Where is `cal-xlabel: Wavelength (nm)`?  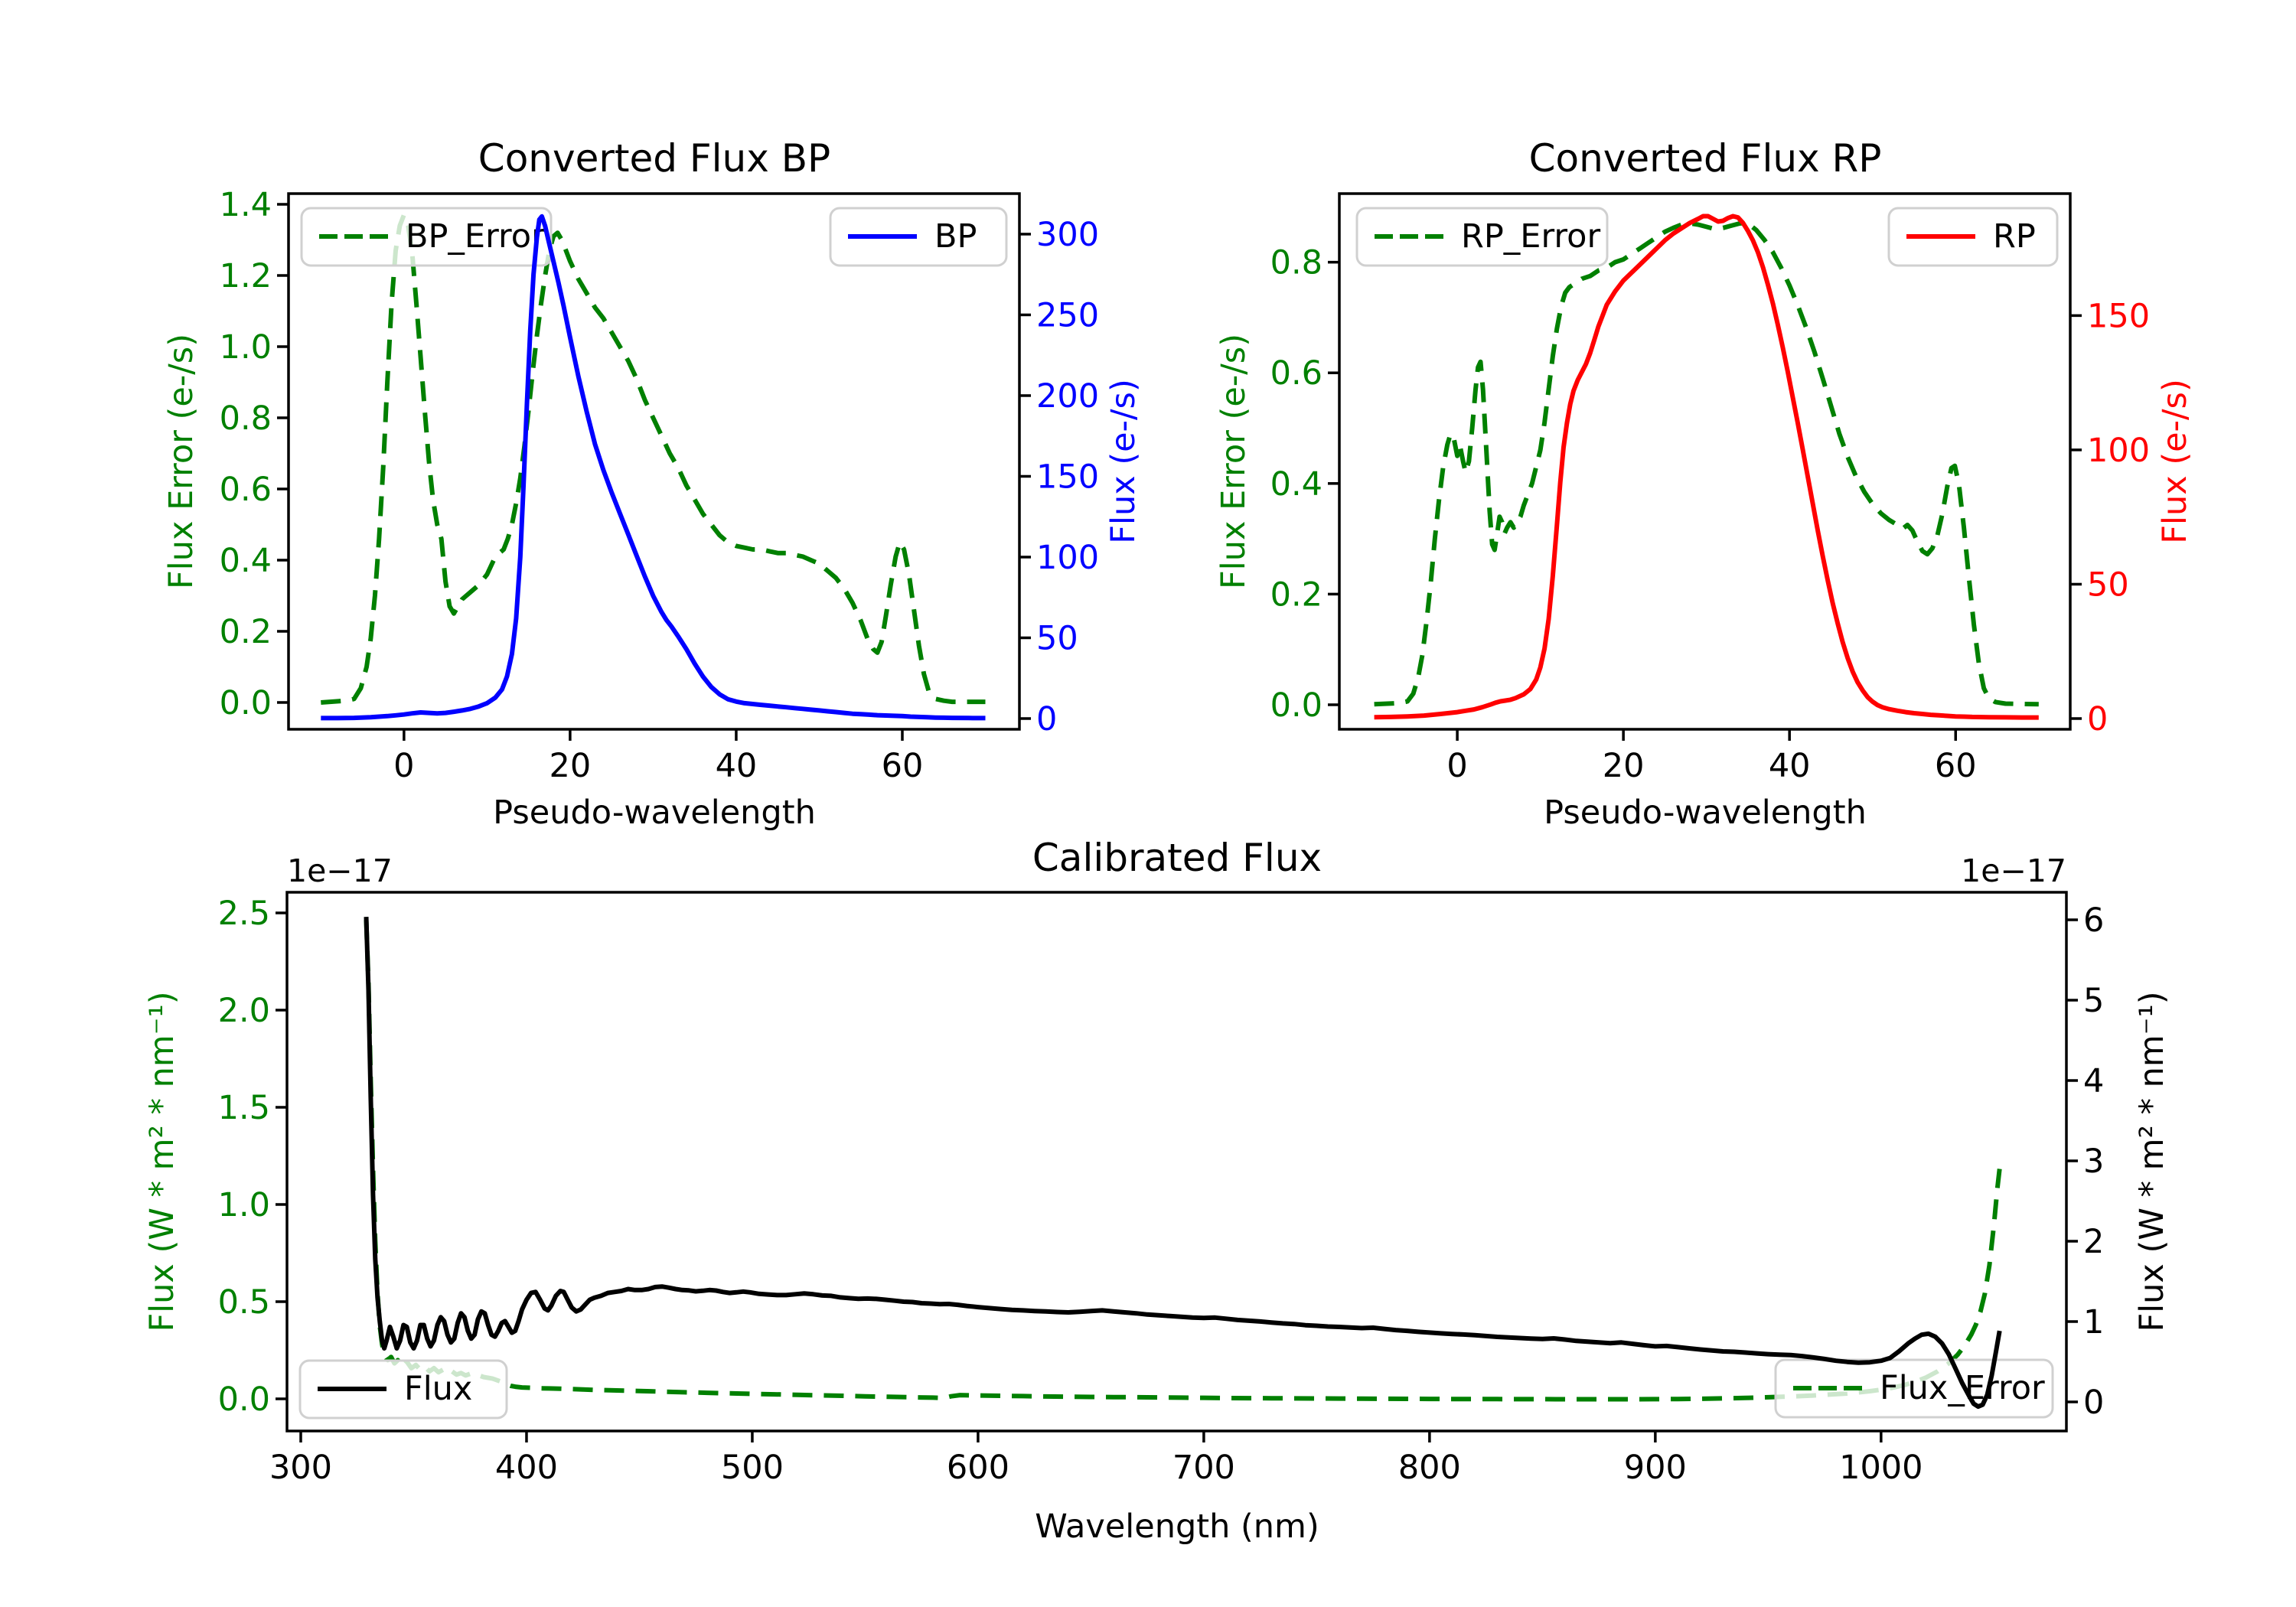
cal-xlabel: Wavelength (nm) is located at coordinates (1177, 1527).